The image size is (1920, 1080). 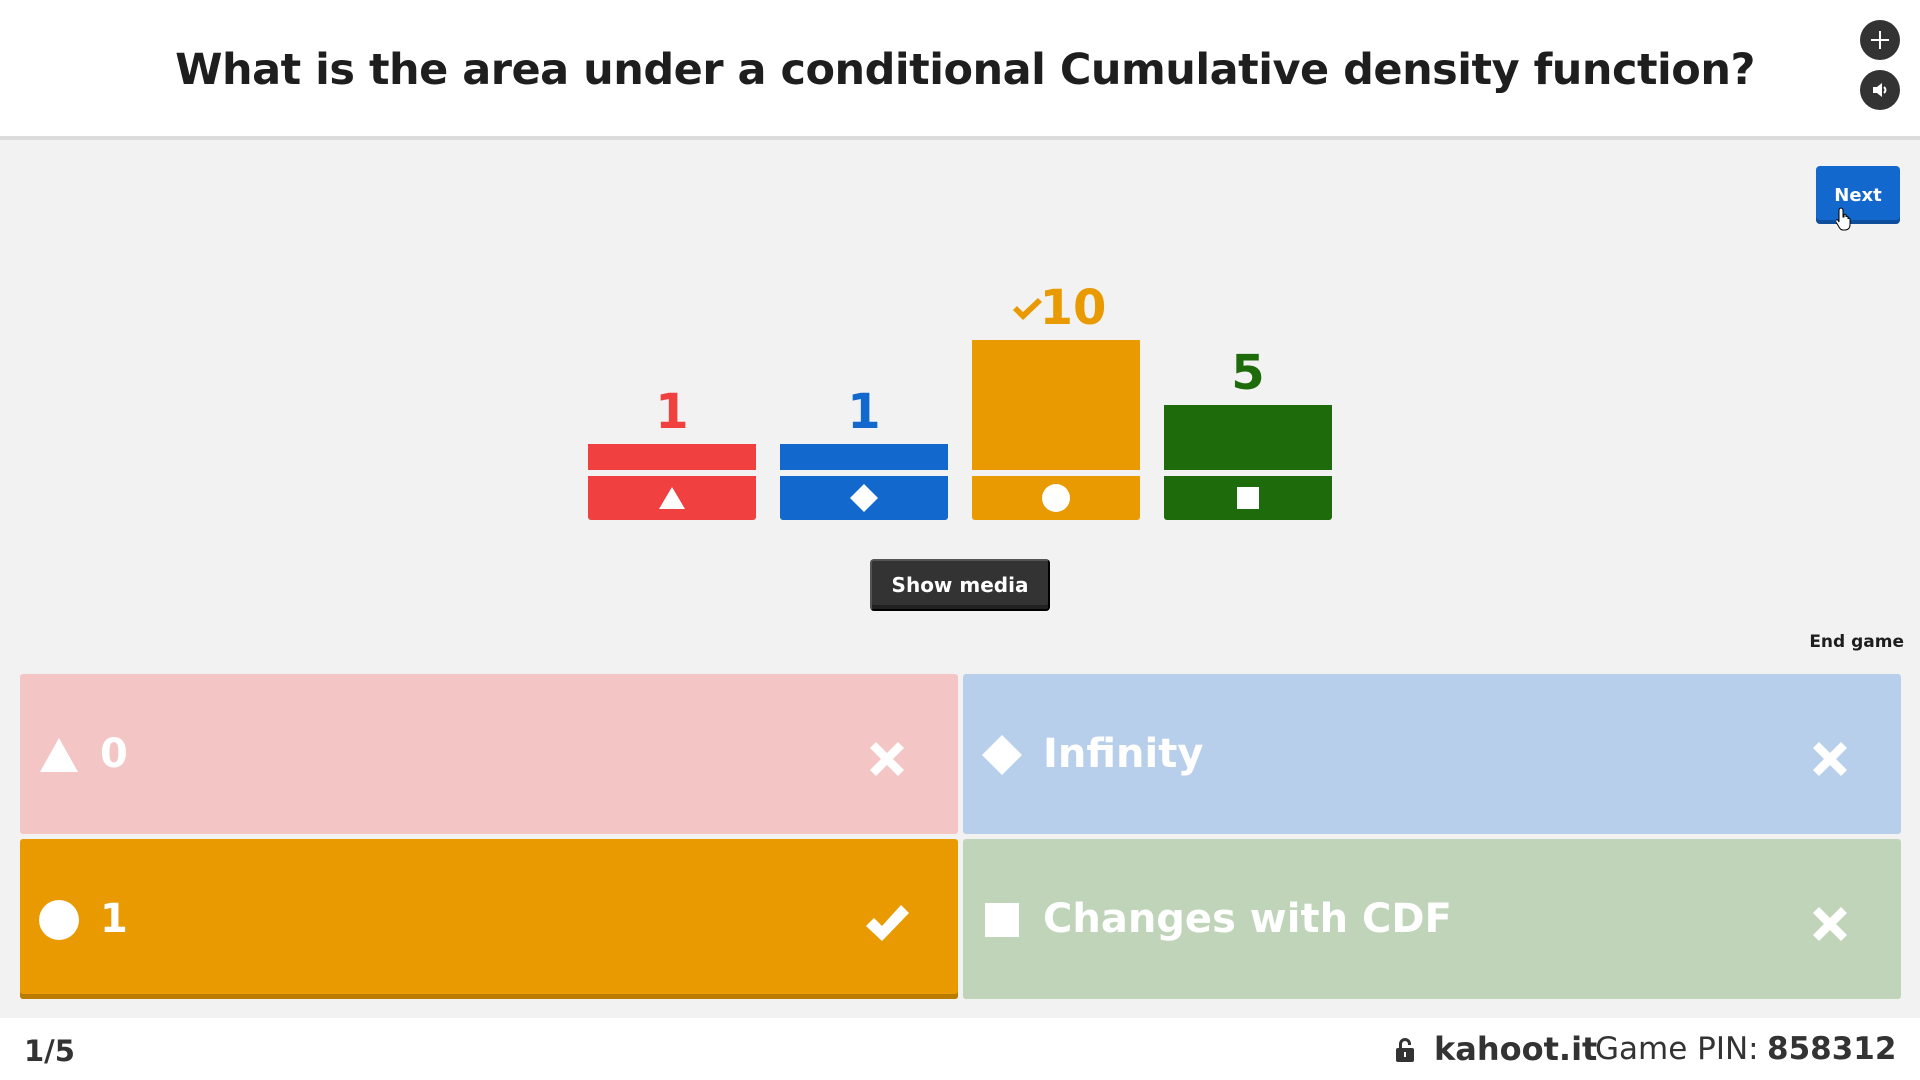 What do you see at coordinates (1432, 754) in the screenshot?
I see `answer-option-diamond: Infinity` at bounding box center [1432, 754].